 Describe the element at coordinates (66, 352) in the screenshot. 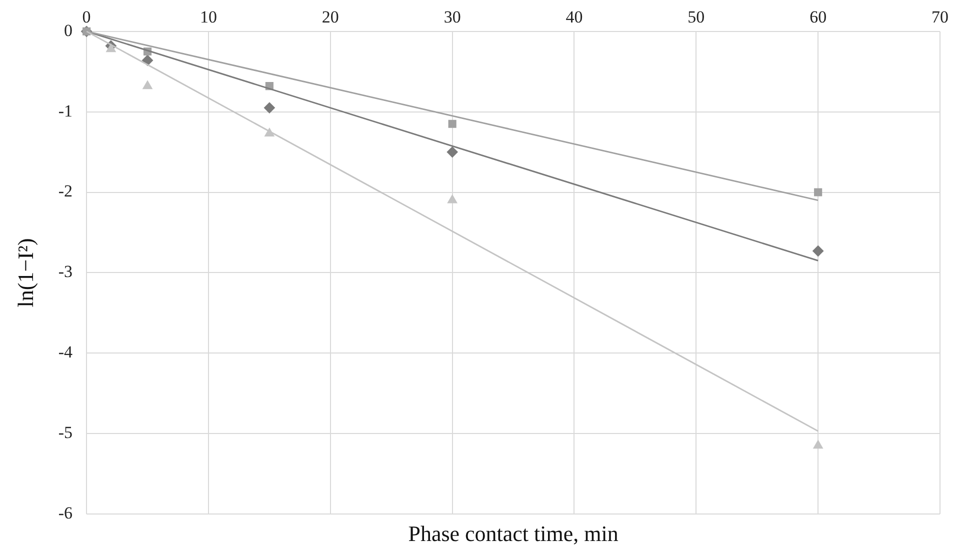

I see `y-tick-label: -4` at that location.